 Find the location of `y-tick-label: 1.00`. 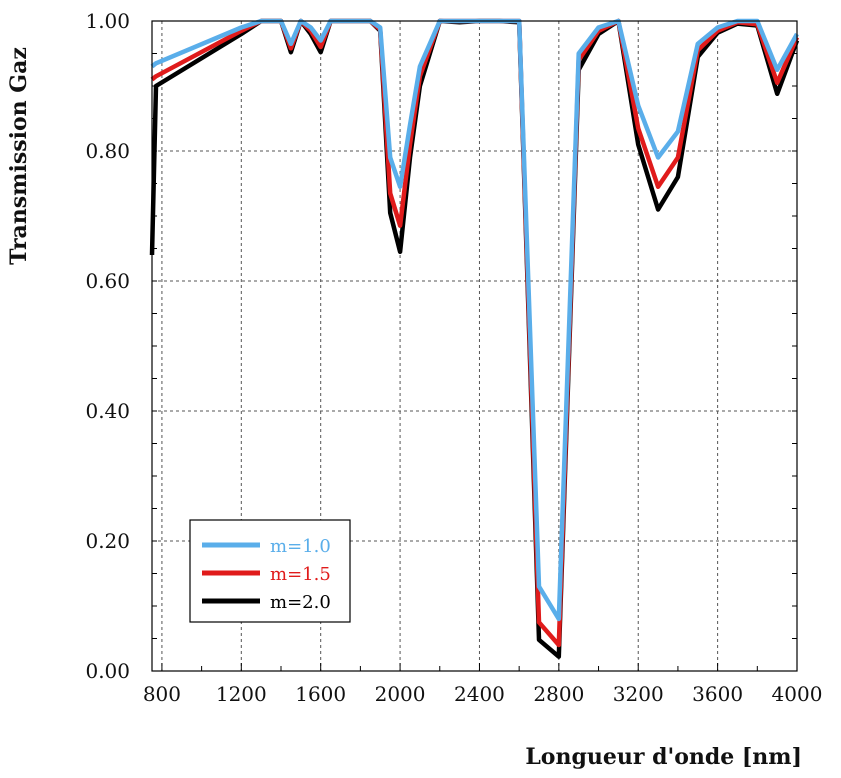

y-tick-label: 1.00 is located at coordinates (107, 21).